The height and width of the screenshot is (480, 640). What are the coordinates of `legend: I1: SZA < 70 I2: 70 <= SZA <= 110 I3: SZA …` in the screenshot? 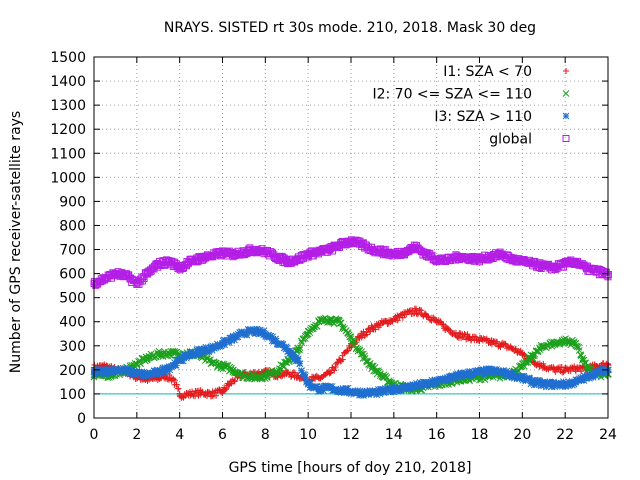 It's located at (471, 106).